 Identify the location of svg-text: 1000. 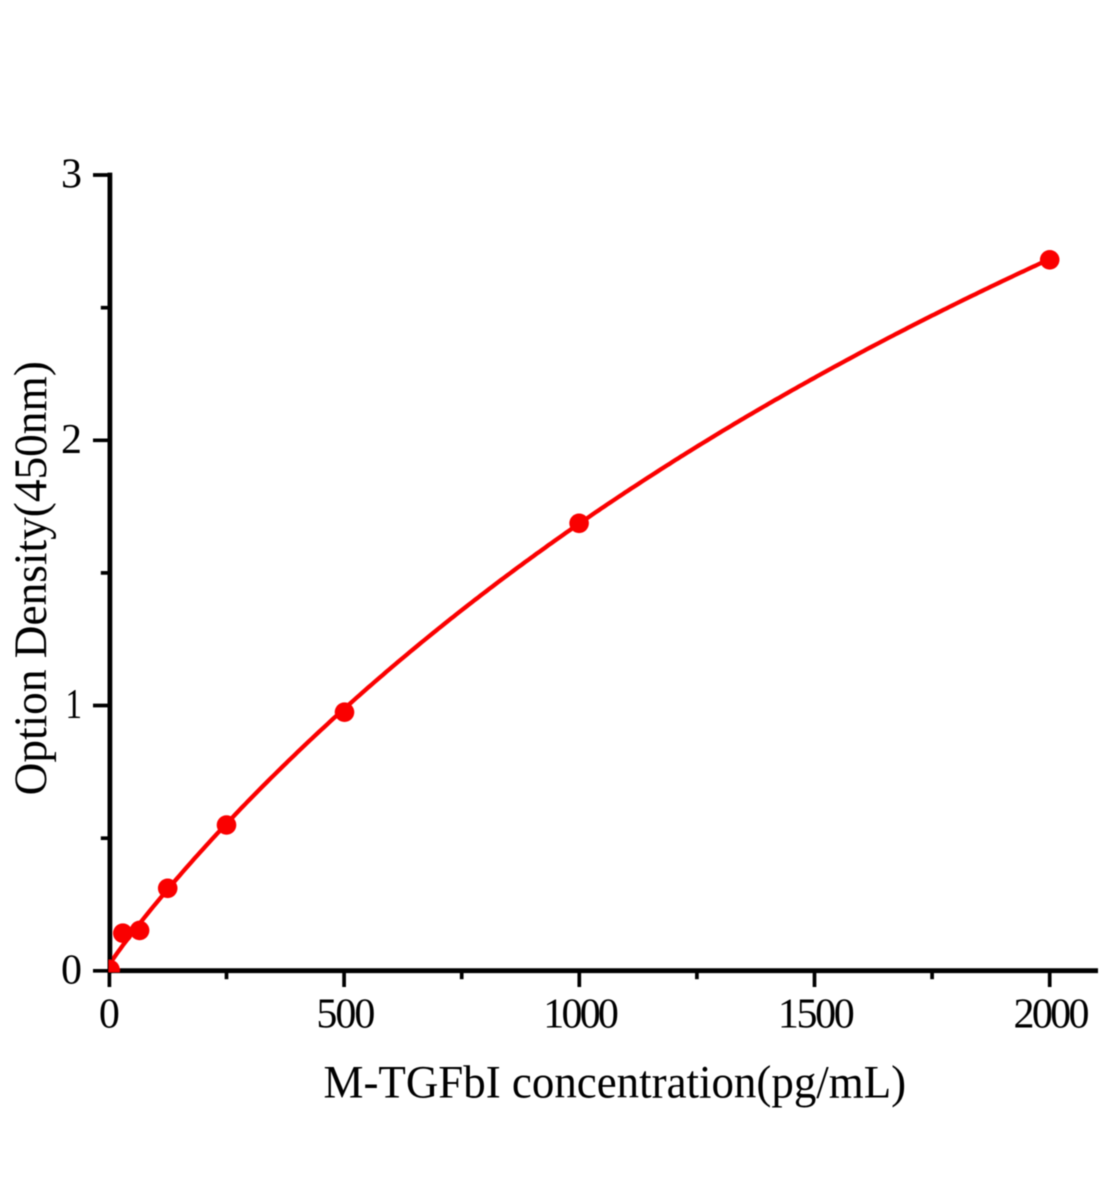
(581, 1015).